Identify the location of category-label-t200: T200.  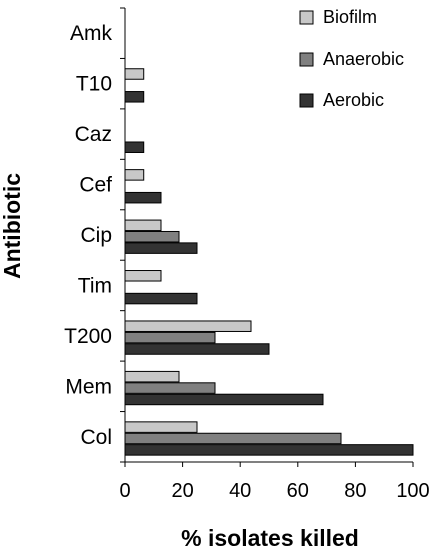
(88, 336).